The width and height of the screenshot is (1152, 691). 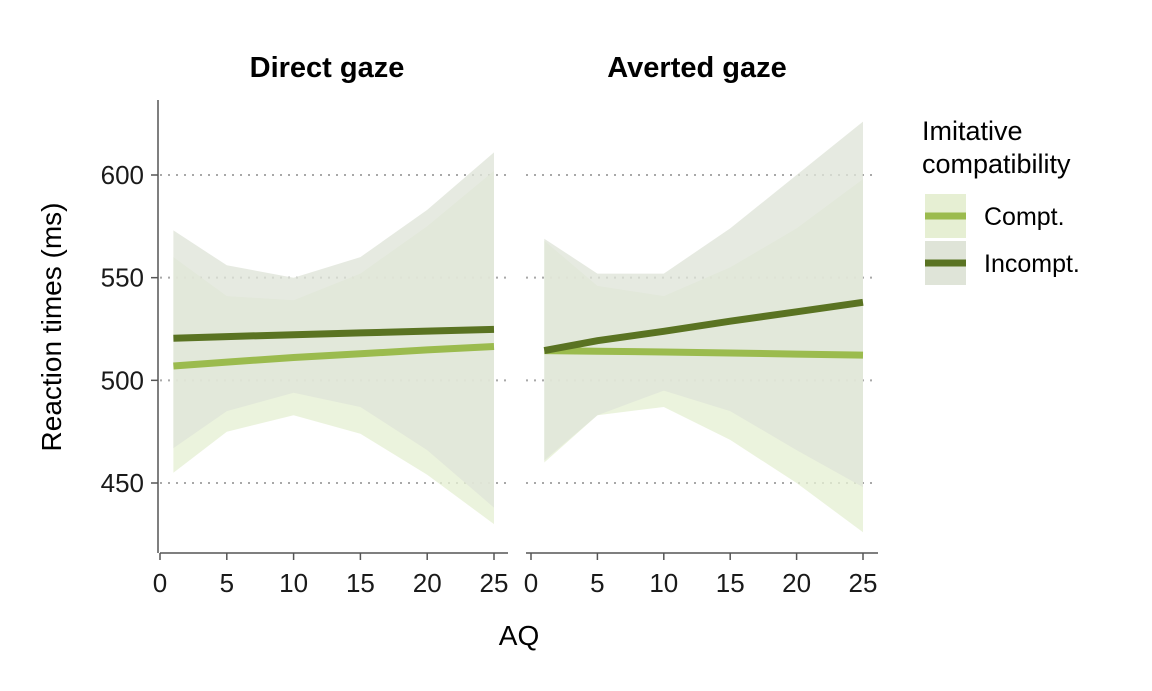 What do you see at coordinates (122, 380) in the screenshot?
I see `y-tick-label-500: 500` at bounding box center [122, 380].